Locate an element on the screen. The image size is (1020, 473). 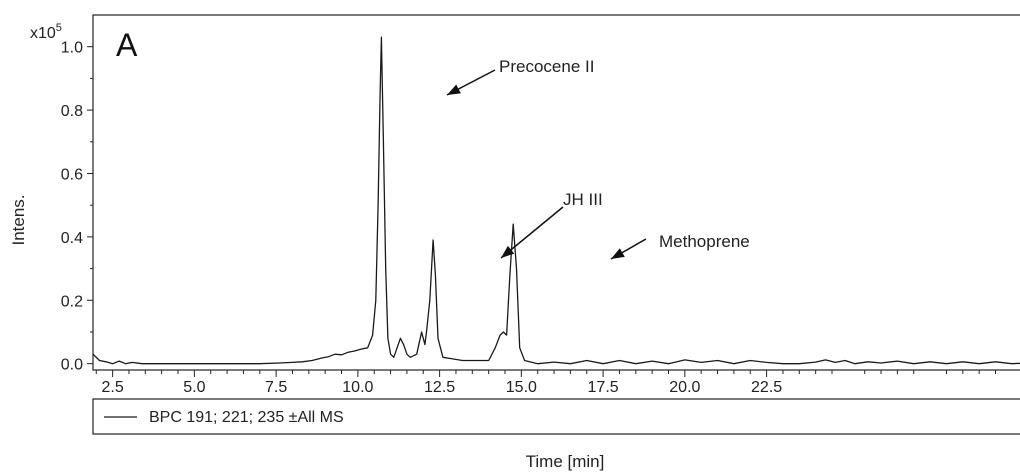
legend-box is located at coordinates (556, 416).